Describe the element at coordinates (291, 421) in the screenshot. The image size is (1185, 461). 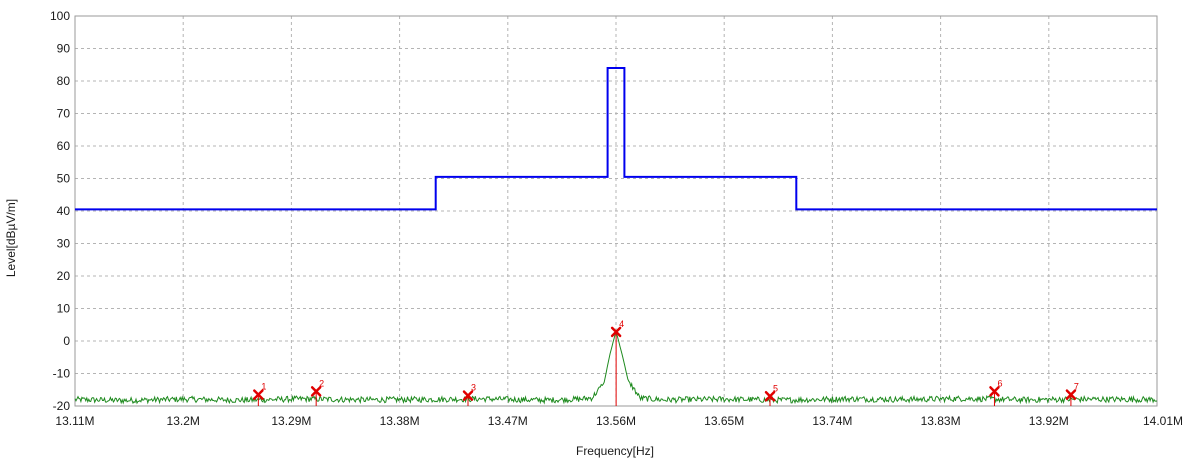
I see `x-tick-label: 13.29M` at that location.